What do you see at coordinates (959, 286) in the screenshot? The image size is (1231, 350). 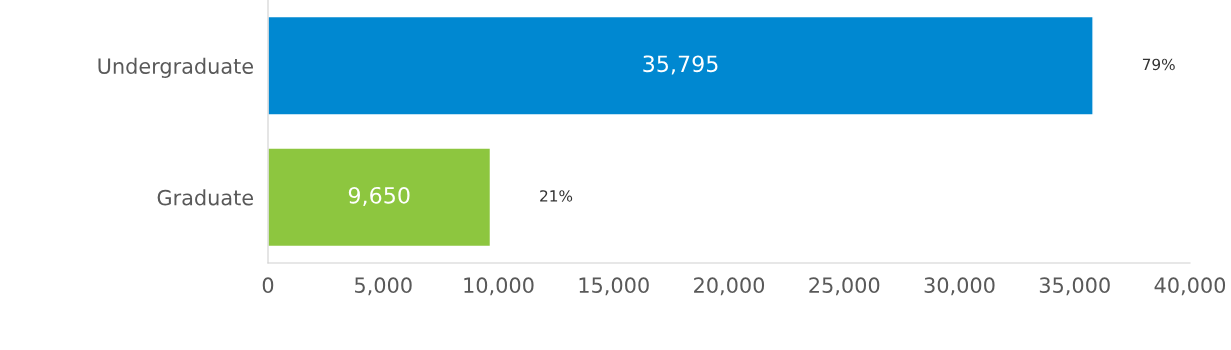 I see `x-tick-label: 30,000` at bounding box center [959, 286].